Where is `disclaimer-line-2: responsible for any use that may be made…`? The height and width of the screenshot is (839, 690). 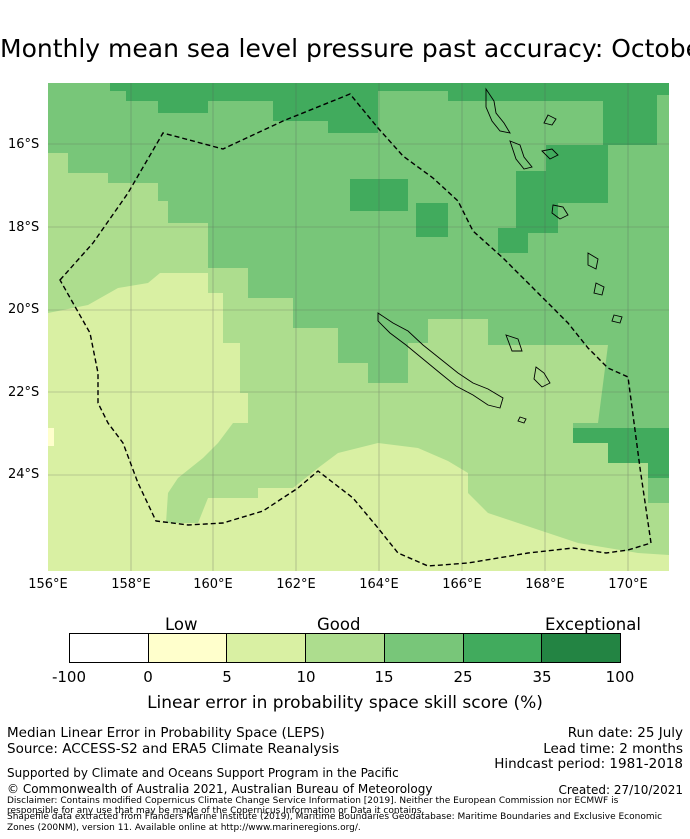 disclaimer-line-2: responsible for any use that may be made… is located at coordinates (216, 811).